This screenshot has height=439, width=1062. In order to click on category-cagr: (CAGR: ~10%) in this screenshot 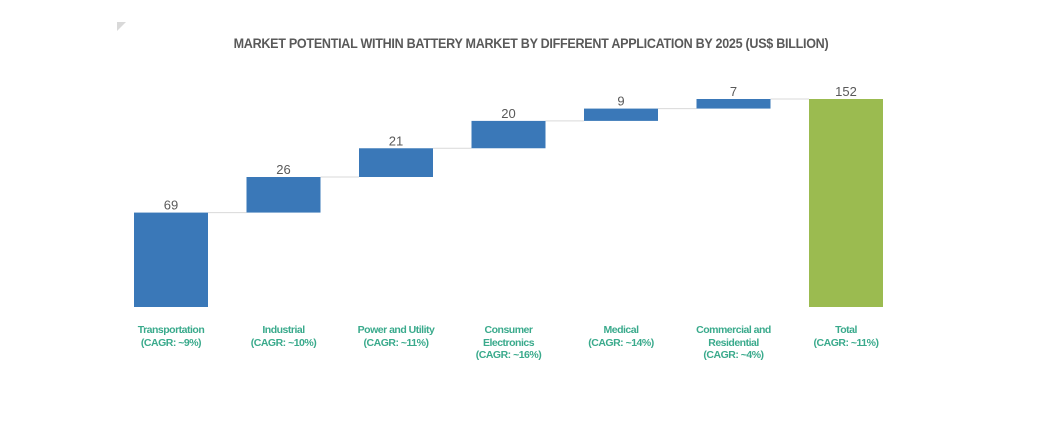, I will do `click(283, 342)`.